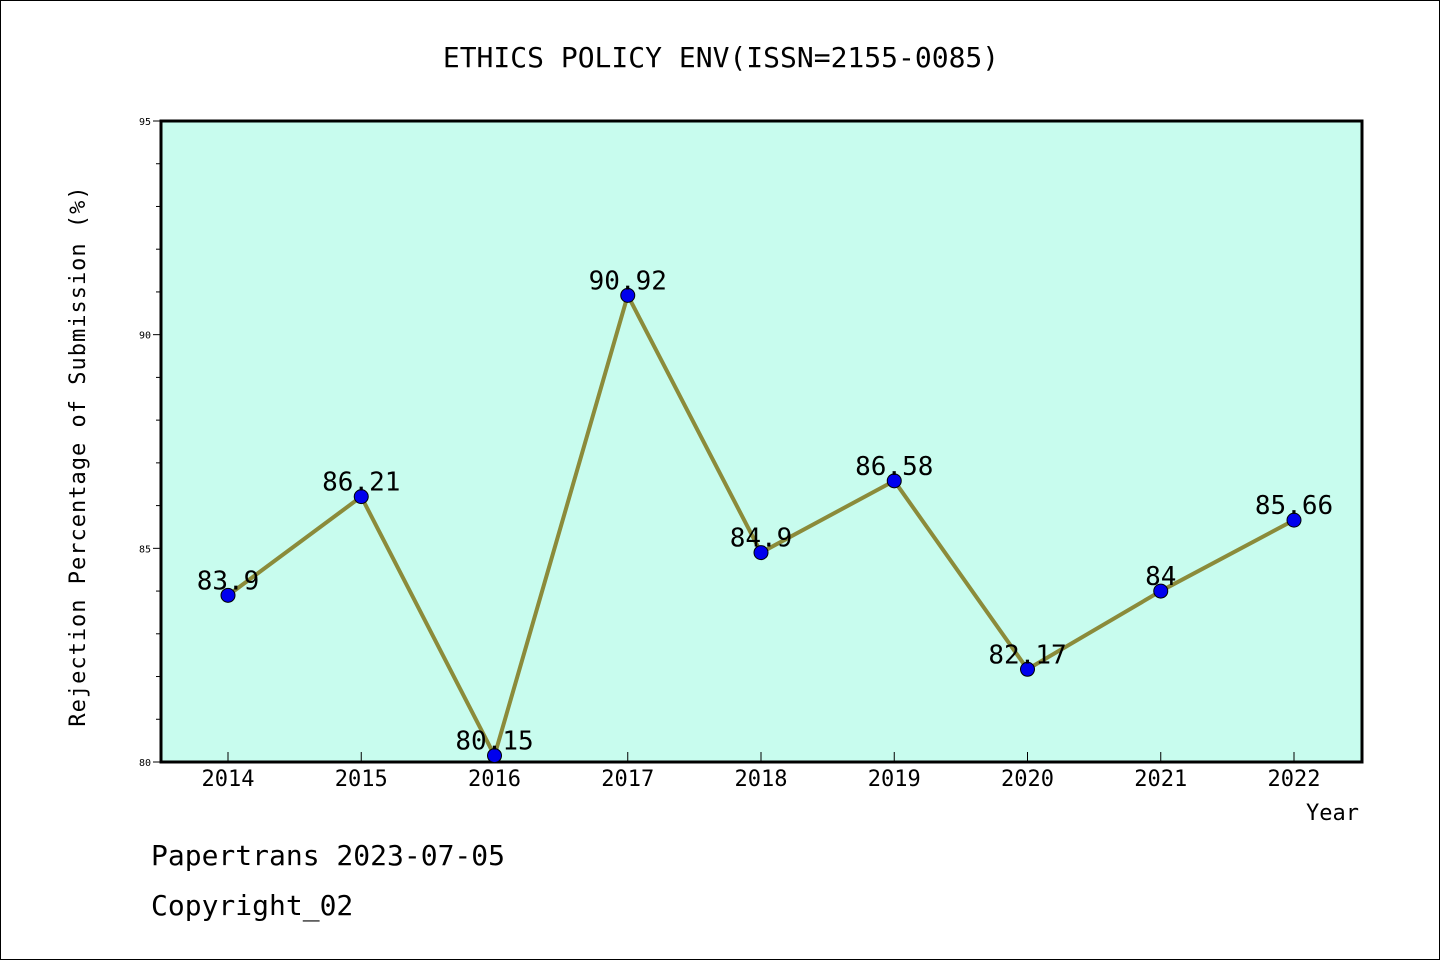  I want to click on data-label: 83.9, so click(228, 581).